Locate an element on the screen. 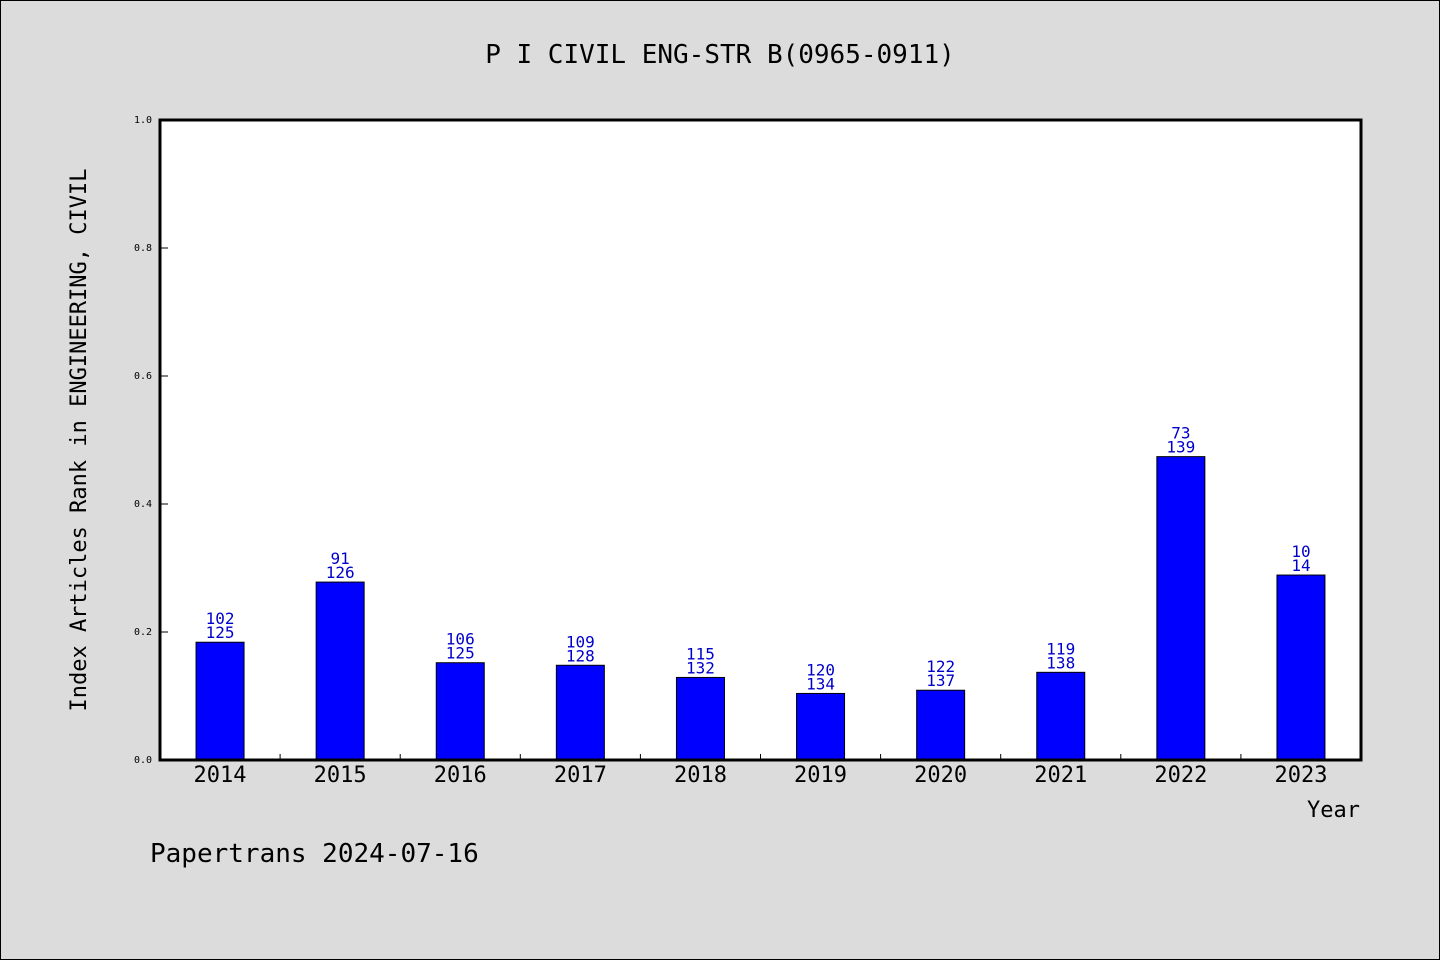 The image size is (1440, 960). bar-2017 is located at coordinates (580, 712).